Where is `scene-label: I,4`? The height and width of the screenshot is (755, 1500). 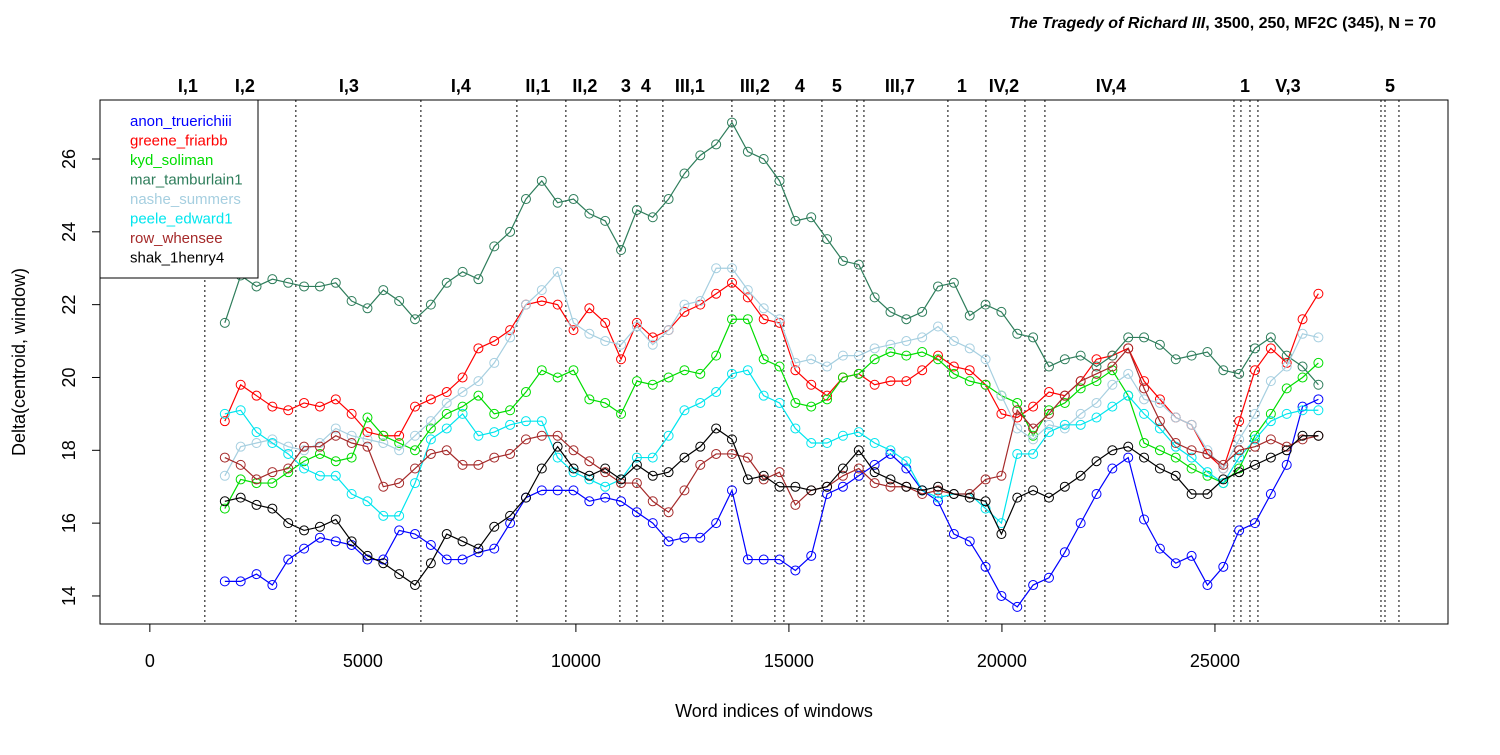 scene-label: I,4 is located at coordinates (461, 86).